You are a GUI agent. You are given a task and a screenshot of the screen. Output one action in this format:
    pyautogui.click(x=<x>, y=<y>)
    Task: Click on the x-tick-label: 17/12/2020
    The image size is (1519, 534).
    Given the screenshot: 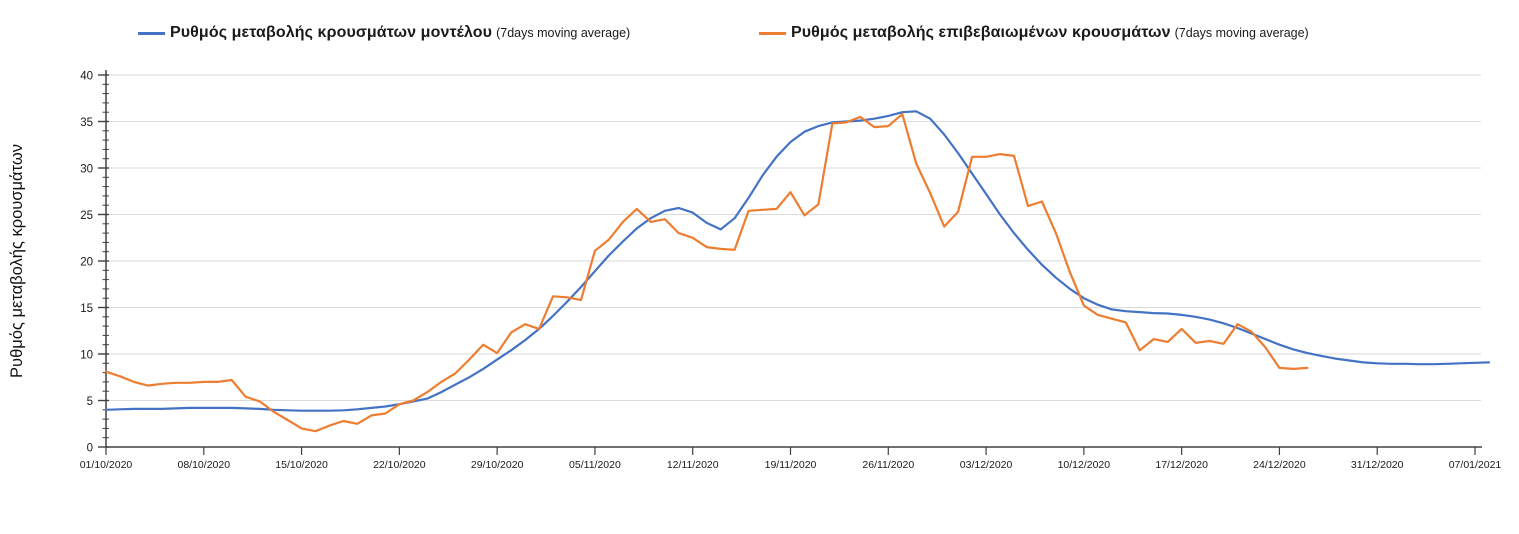 What is the action you would take?
    pyautogui.click(x=1181, y=465)
    